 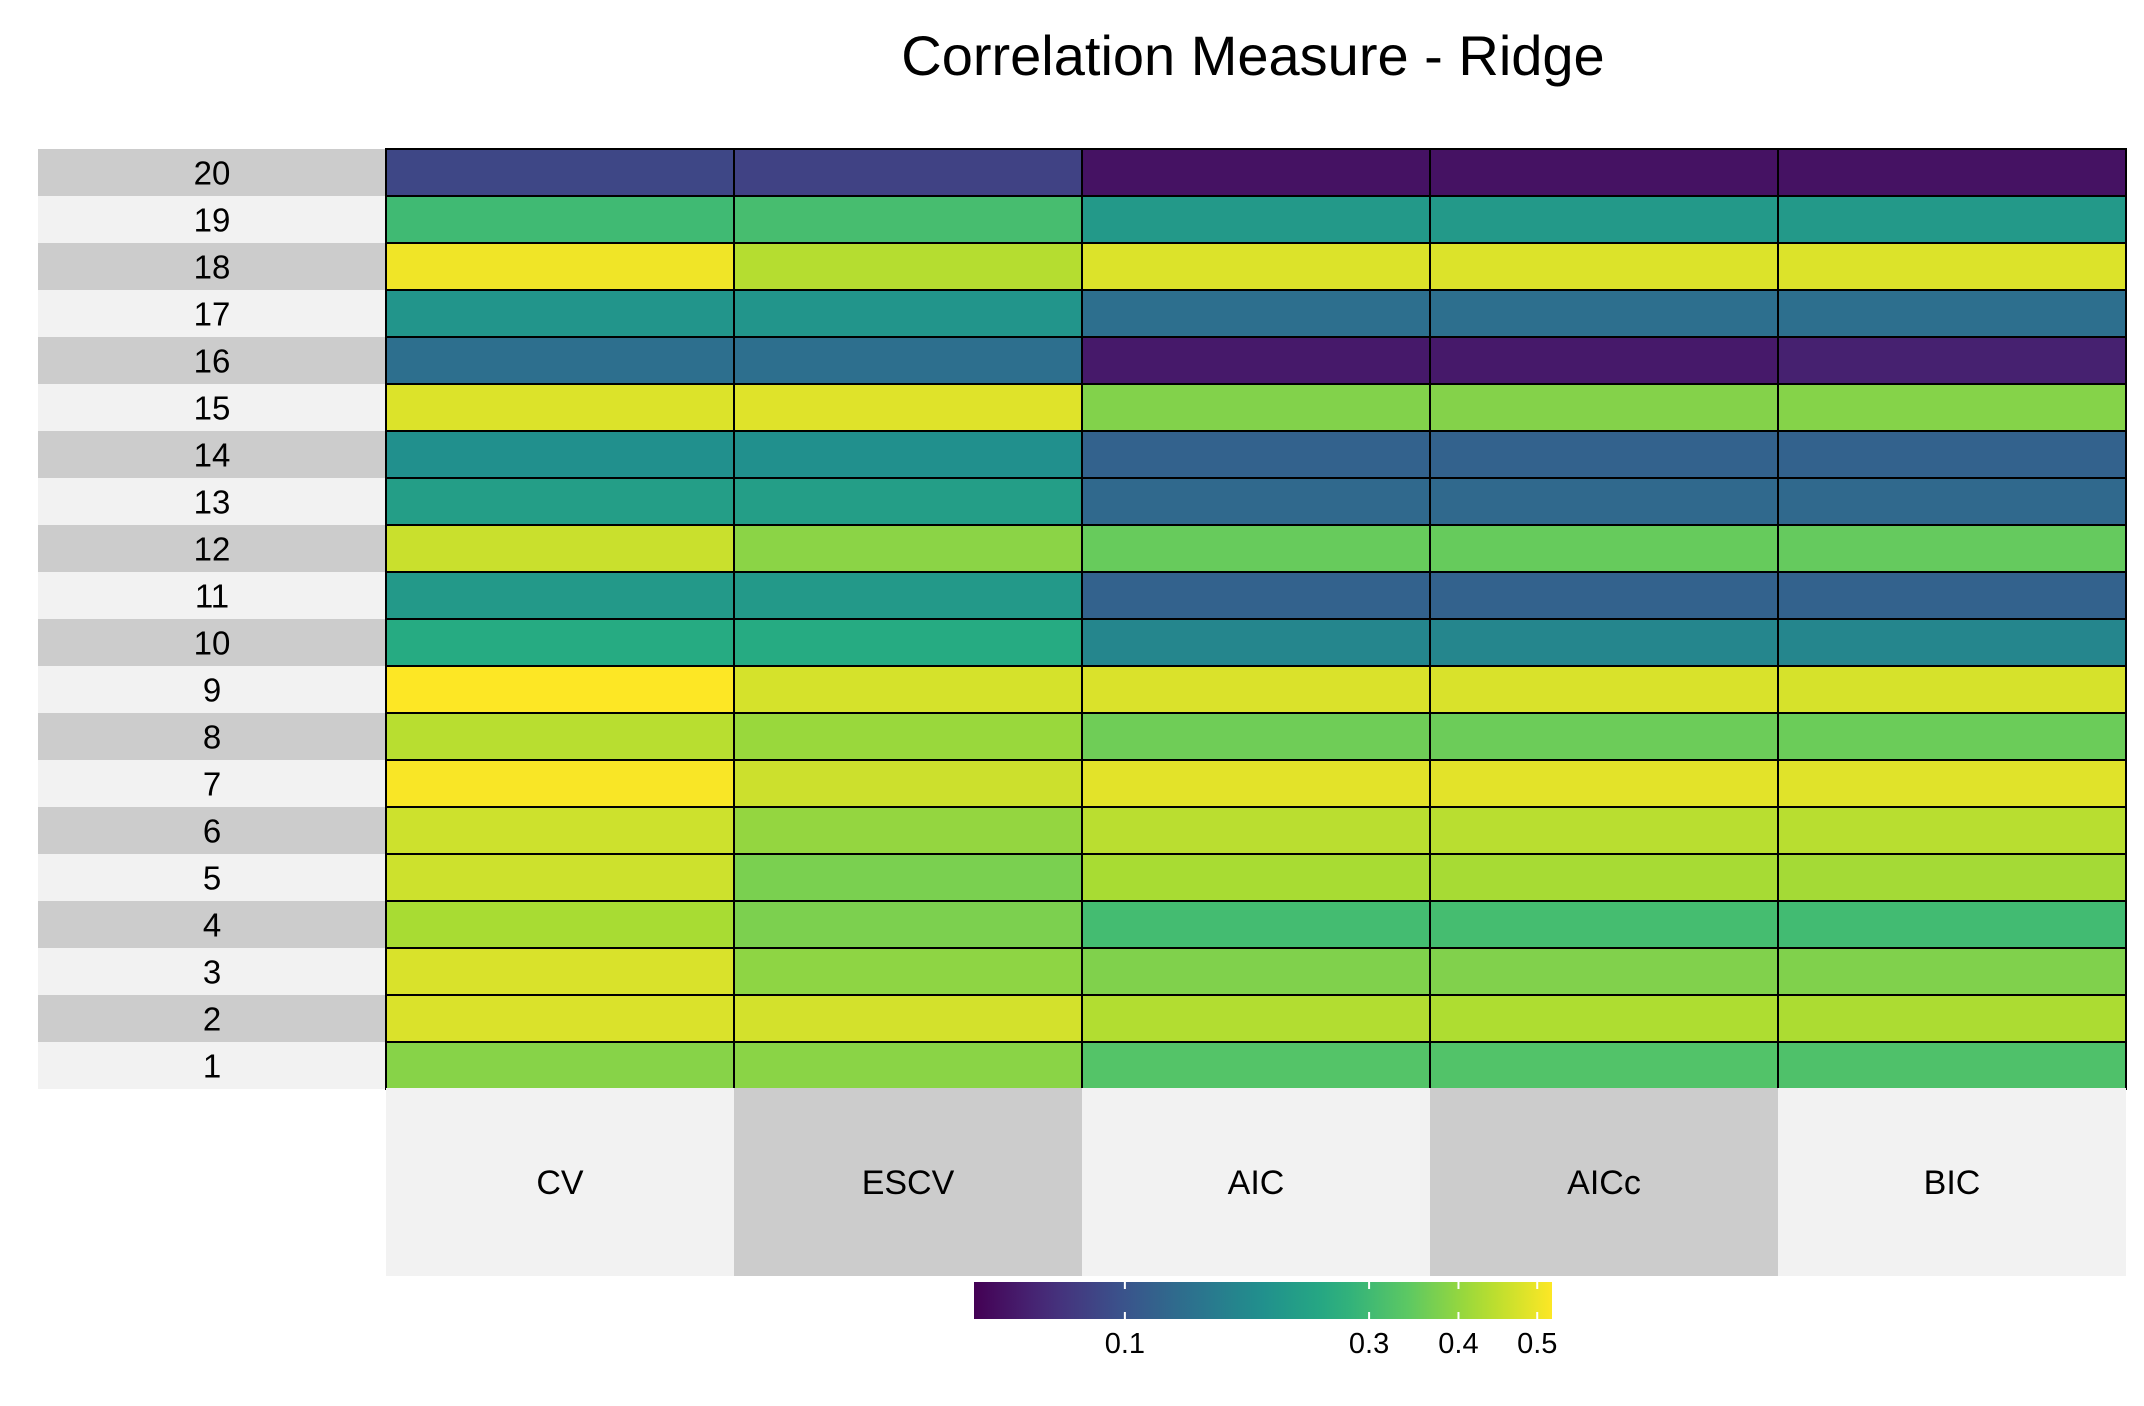 What do you see at coordinates (1256, 548) in the screenshot?
I see `heatmap-cell-12-AIC` at bounding box center [1256, 548].